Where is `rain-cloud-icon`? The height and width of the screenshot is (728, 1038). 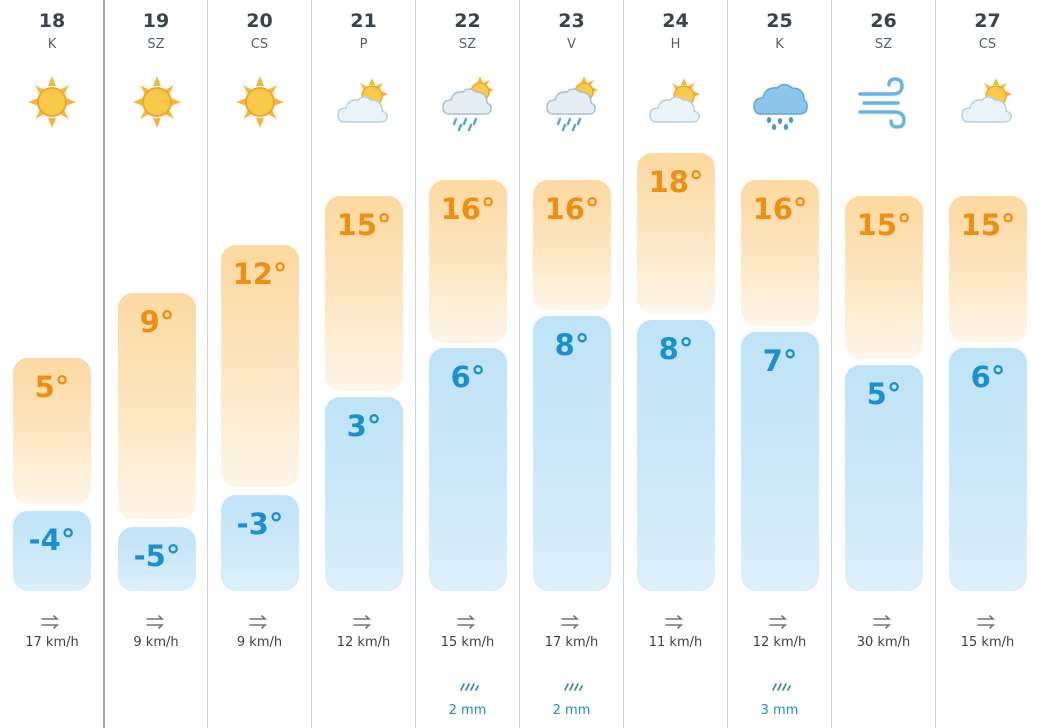 rain-cloud-icon is located at coordinates (780, 106).